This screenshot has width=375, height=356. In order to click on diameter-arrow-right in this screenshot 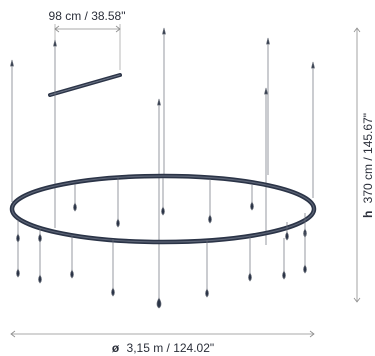, I will do `click(312, 334)`.